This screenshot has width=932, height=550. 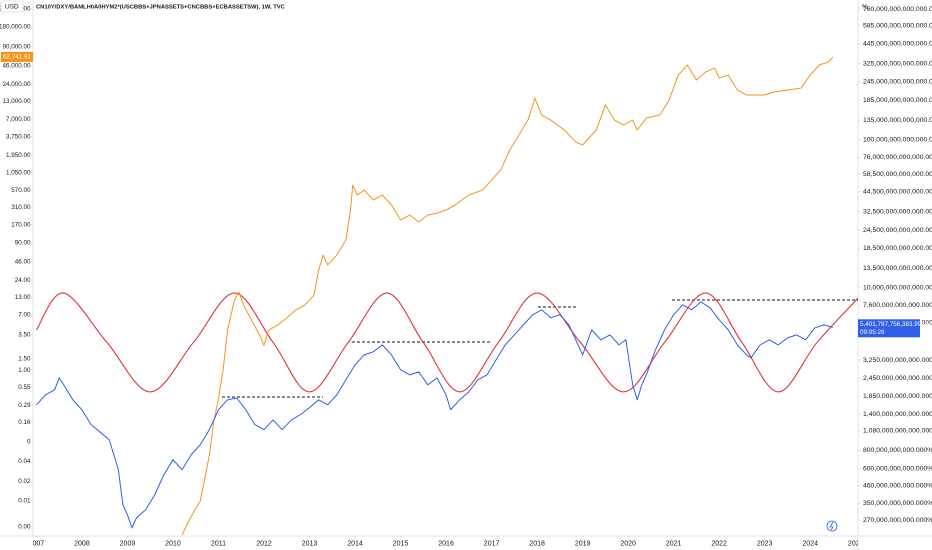 What do you see at coordinates (24, 370) in the screenshot?
I see `y-tick-label: 1.00` at bounding box center [24, 370].